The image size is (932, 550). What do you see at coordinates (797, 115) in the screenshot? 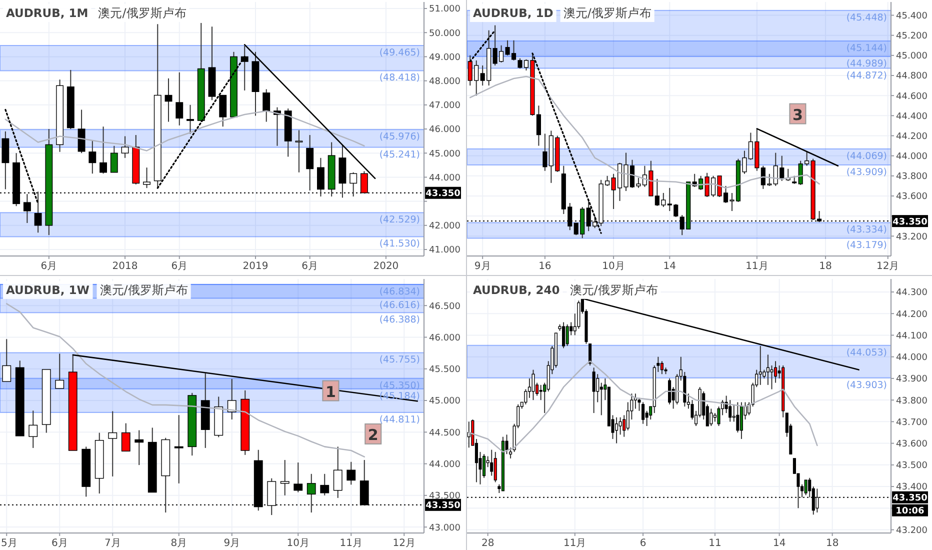
I see `annotation: 3` at bounding box center [797, 115].